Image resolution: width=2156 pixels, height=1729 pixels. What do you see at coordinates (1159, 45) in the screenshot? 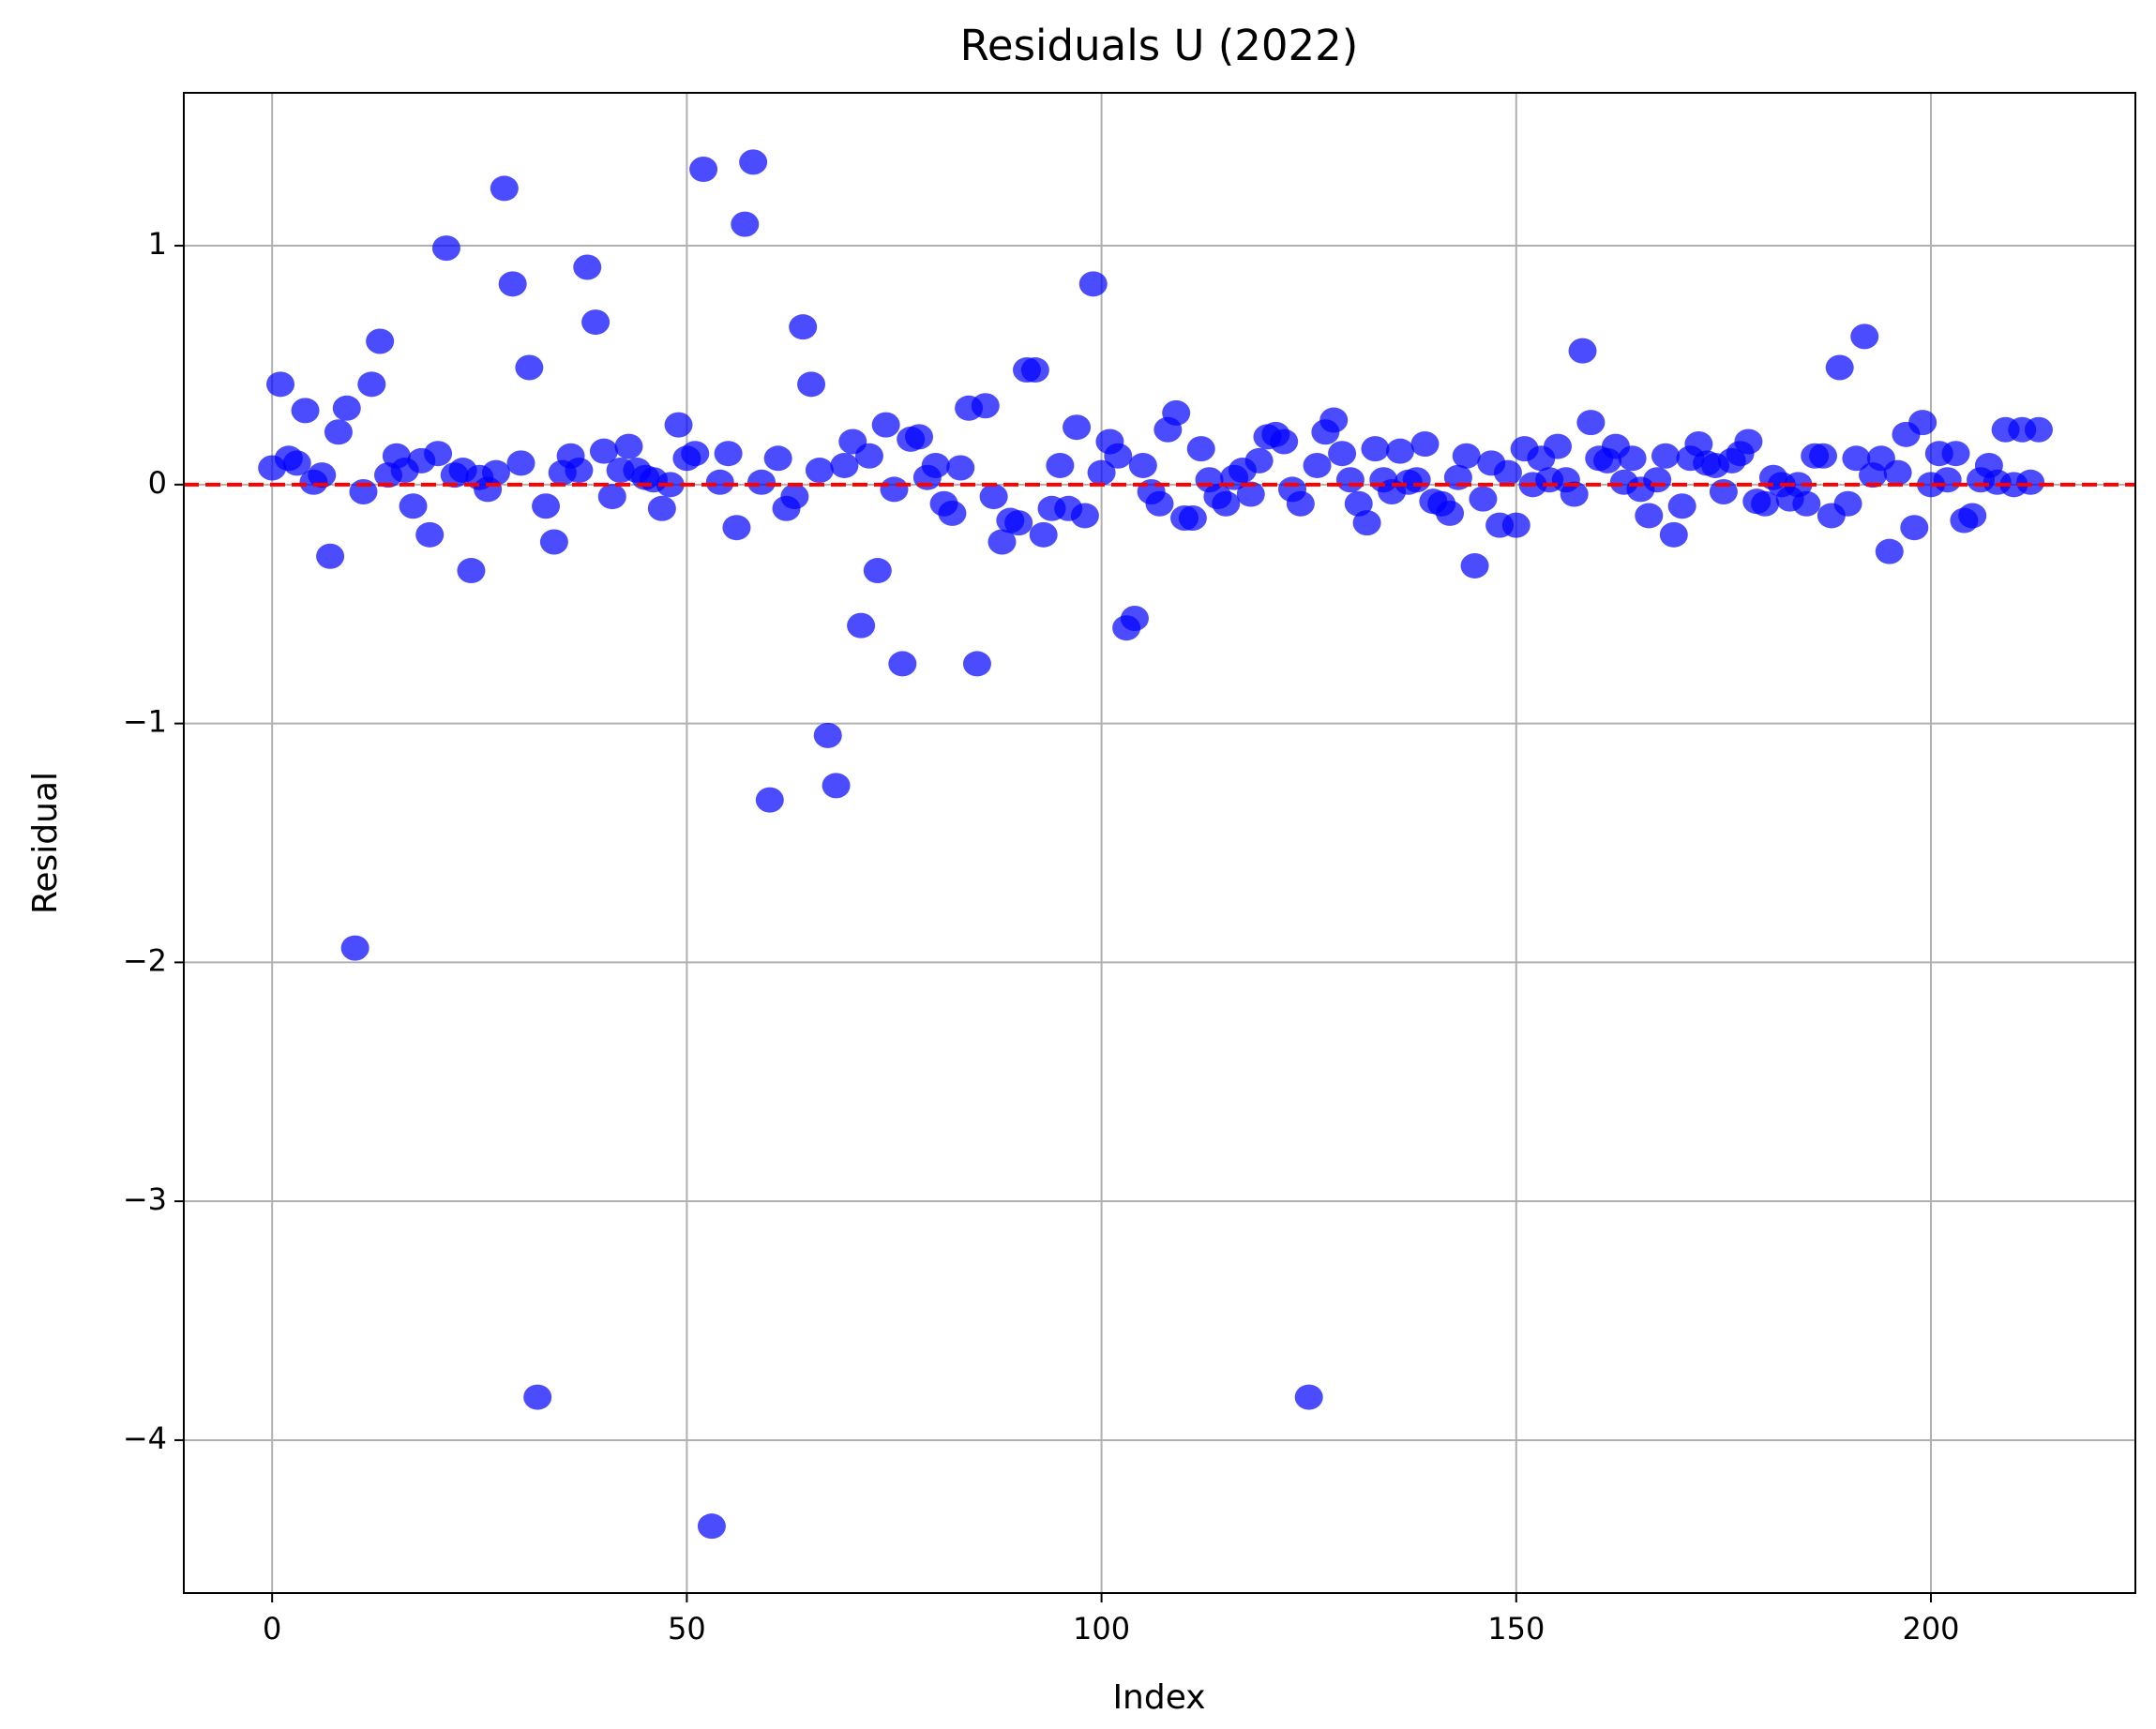
I see `chart-title: Residuals U (2022)` at bounding box center [1159, 45].